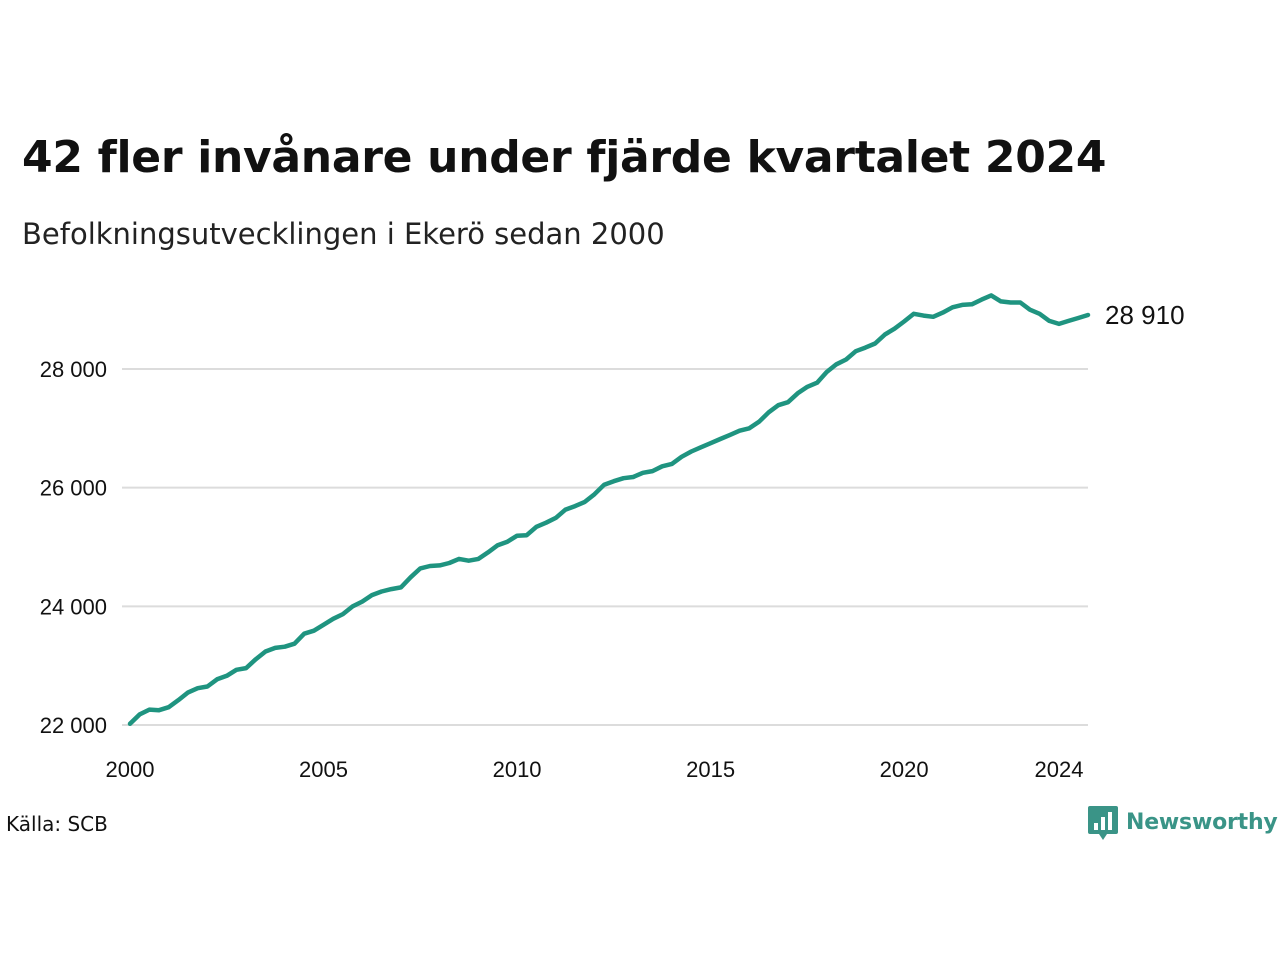  What do you see at coordinates (73, 547) in the screenshot?
I see `y-axis-tick-labels: 22 000 24 000 26 000 28 000` at bounding box center [73, 547].